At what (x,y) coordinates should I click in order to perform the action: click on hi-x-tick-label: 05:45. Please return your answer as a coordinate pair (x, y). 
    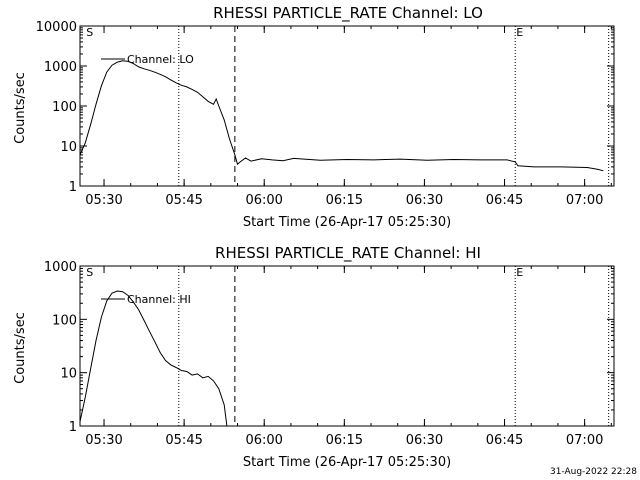
    Looking at the image, I should click on (183, 440).